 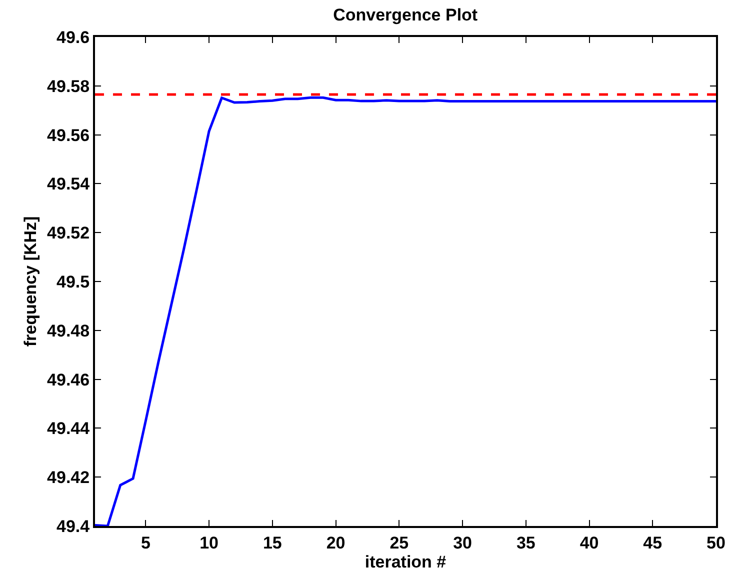 I want to click on x-tick-label: 5, so click(x=145, y=542).